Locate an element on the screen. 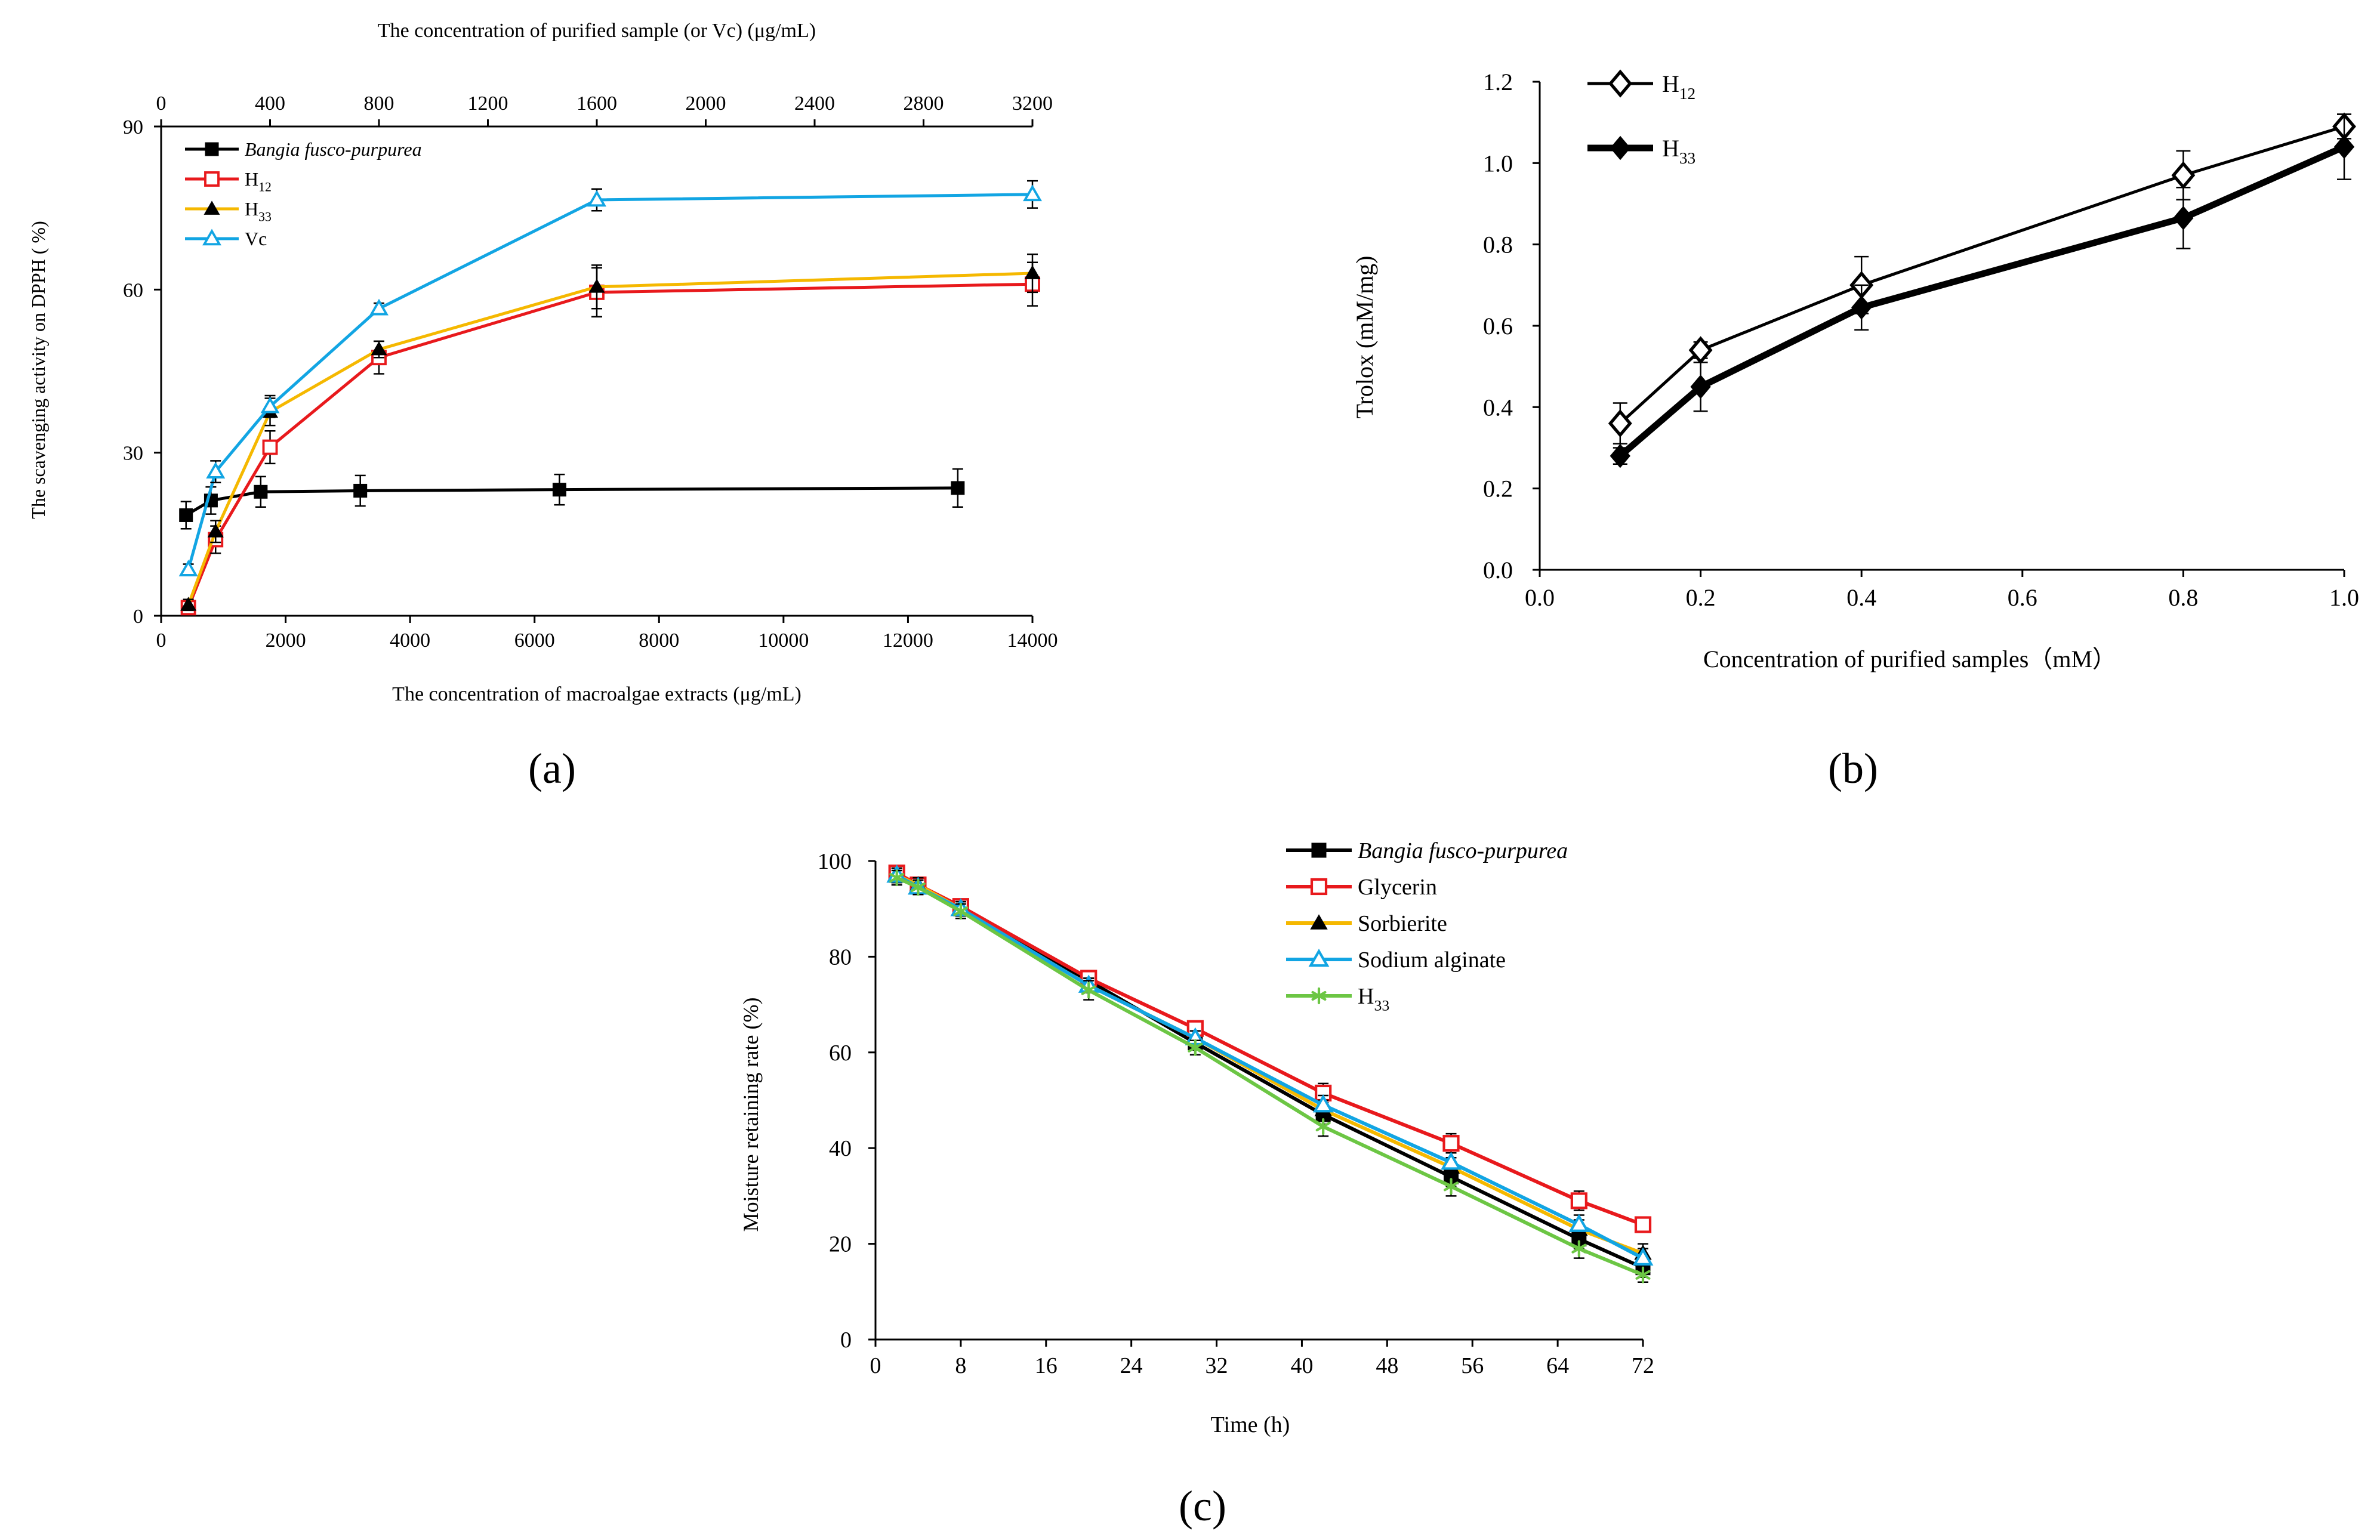 The width and height of the screenshot is (2380, 1540). panel-a-legend: Bangia fusco-purpurea H12 H33 Vc is located at coordinates (303, 193).